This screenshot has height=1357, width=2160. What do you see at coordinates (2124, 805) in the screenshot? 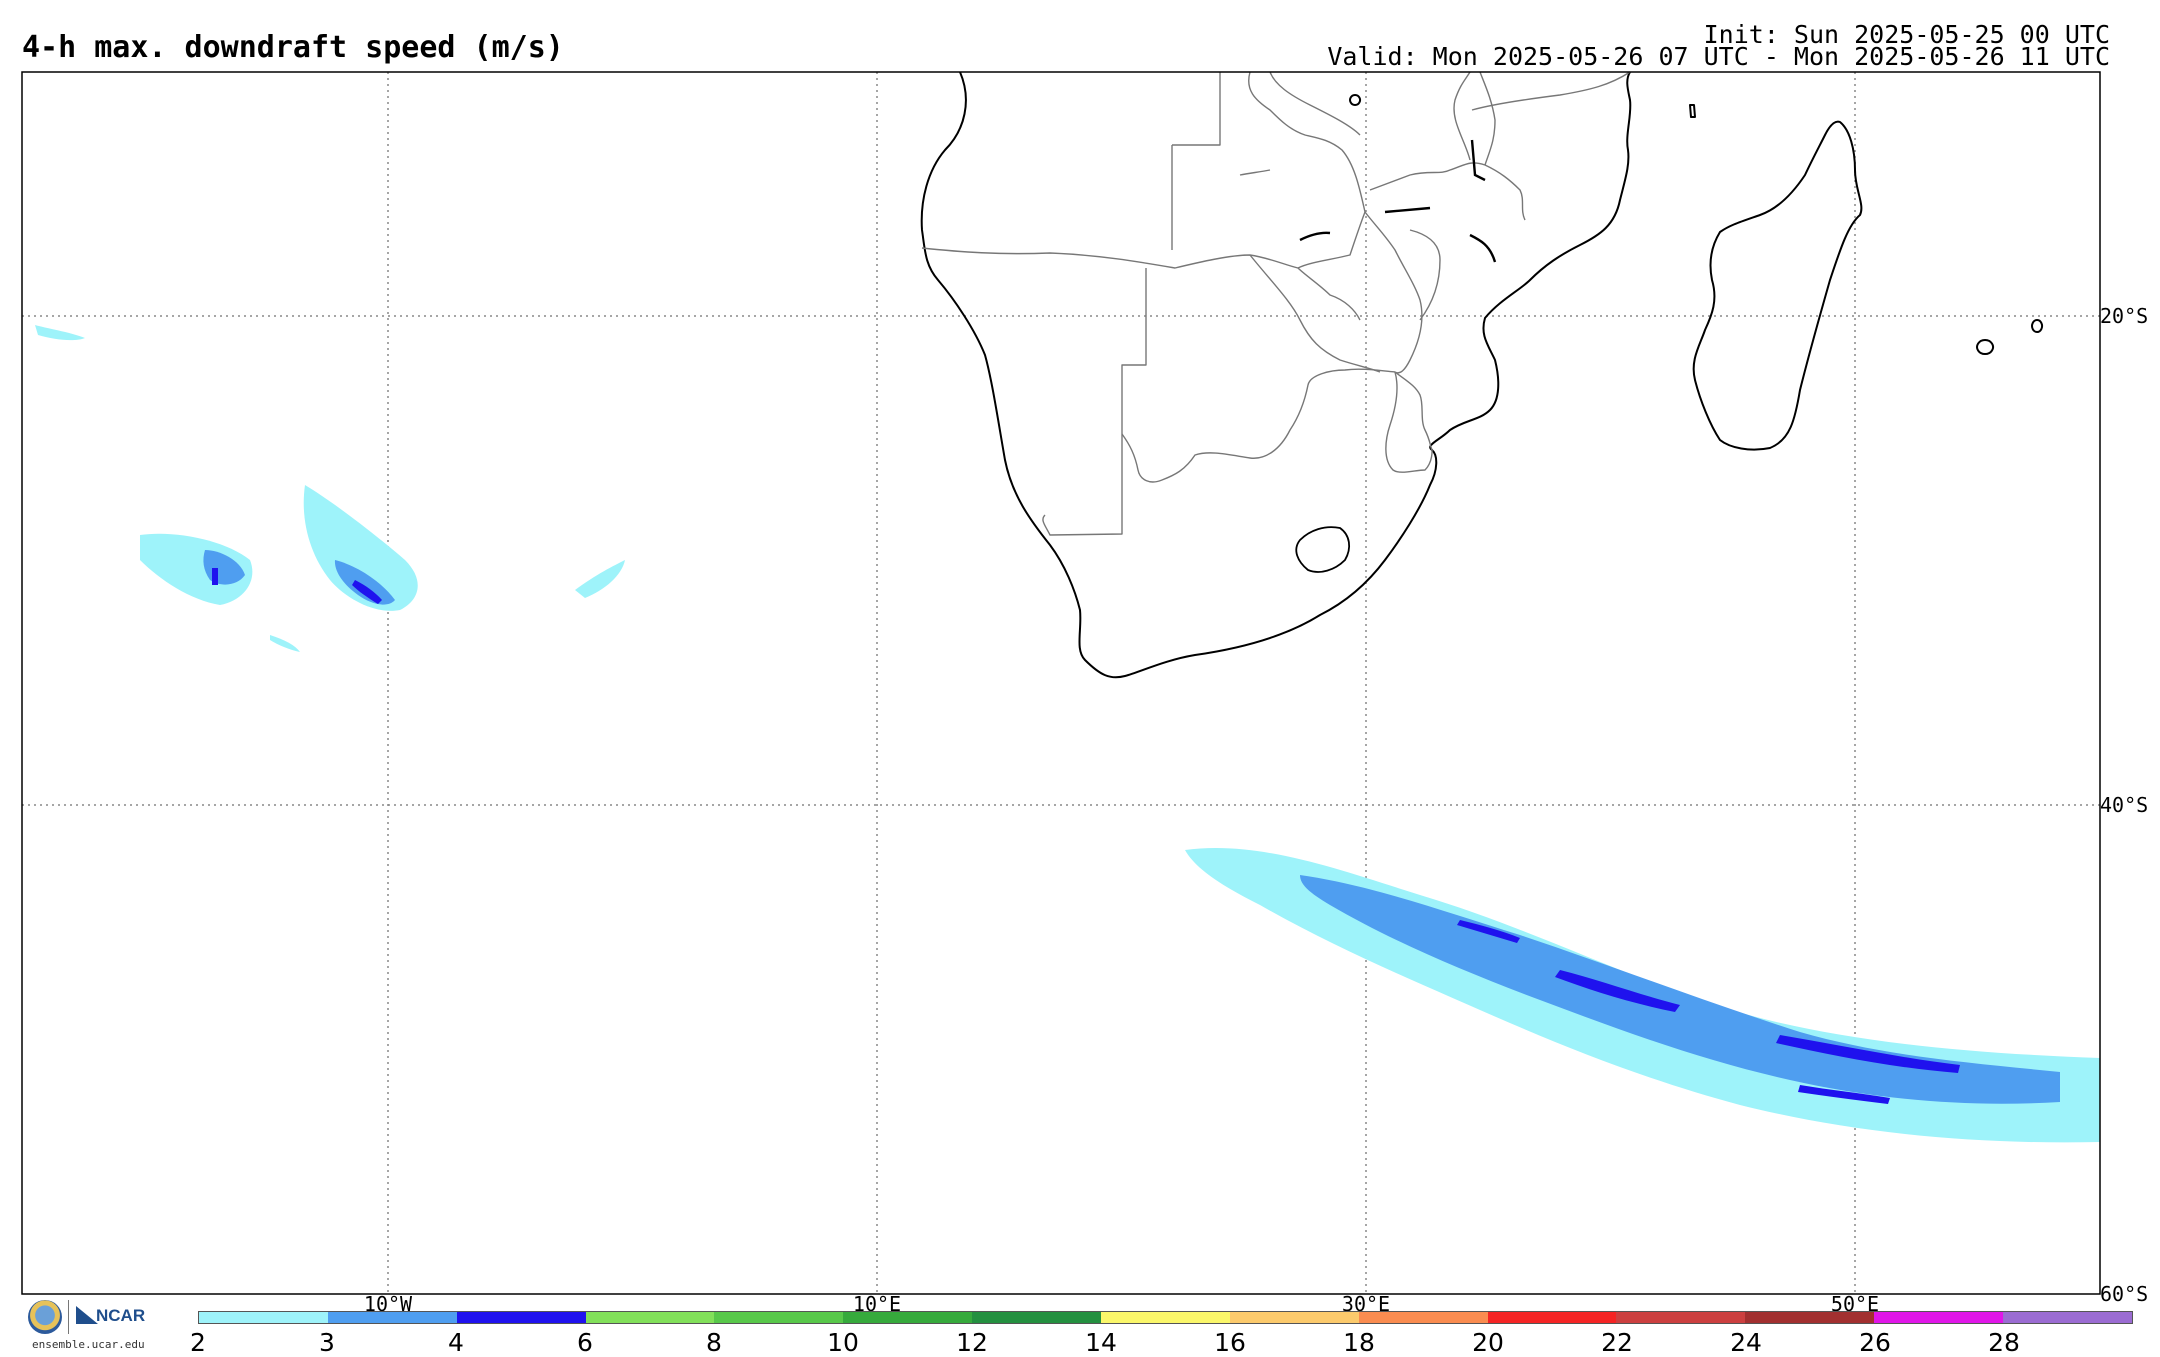
I see `lat-label-40s: 40°S` at bounding box center [2124, 805].